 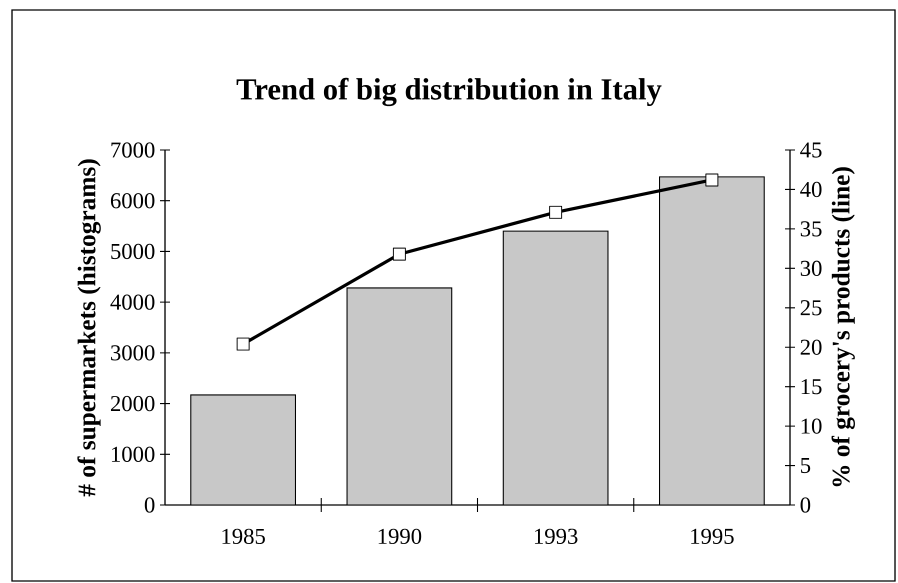 What do you see at coordinates (805, 505) in the screenshot?
I see `y2-tick-label: 0` at bounding box center [805, 505].